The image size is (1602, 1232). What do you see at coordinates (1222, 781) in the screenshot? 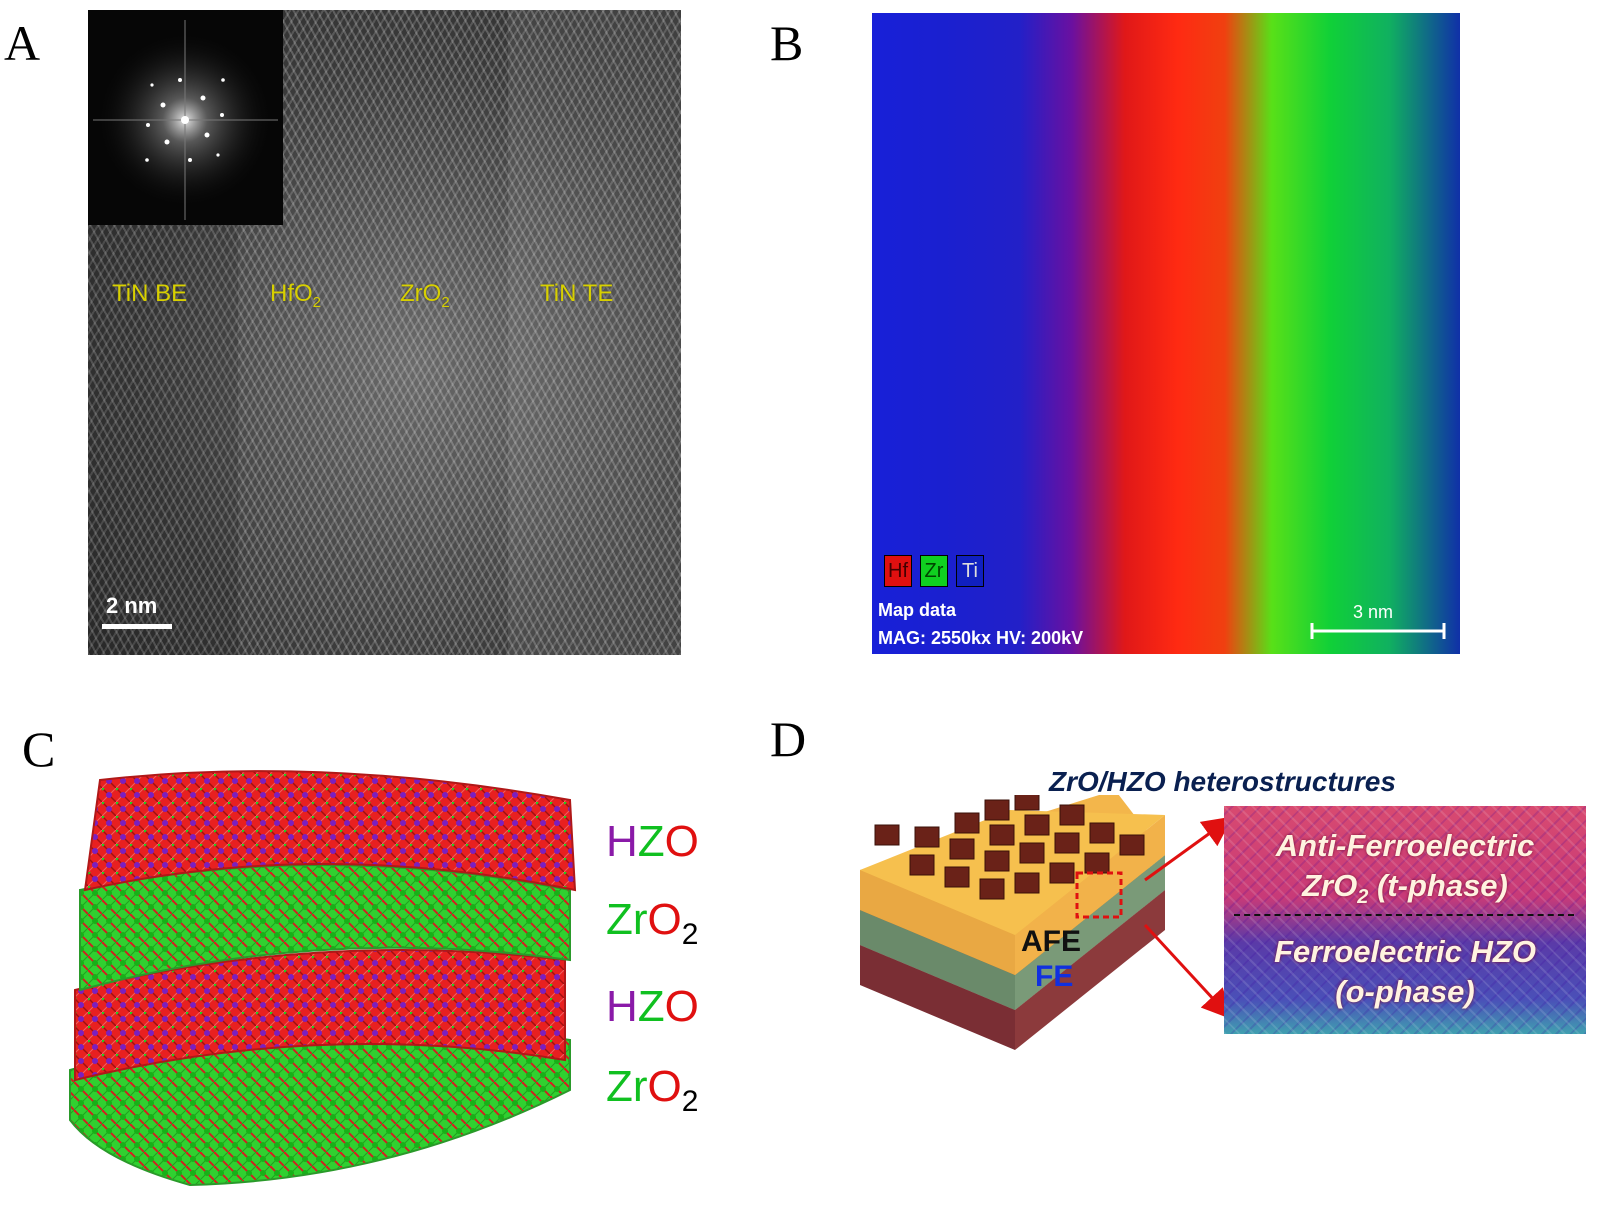
I see `heterostructure-title: ZrO/HZO heterostructures` at bounding box center [1222, 781].